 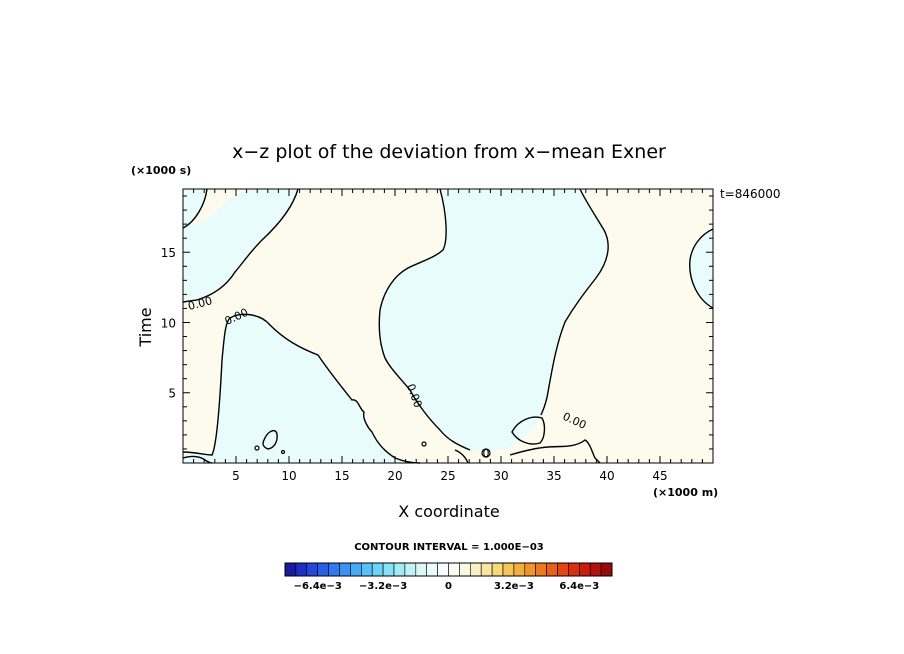 I want to click on colorbar-frame, so click(x=448, y=569).